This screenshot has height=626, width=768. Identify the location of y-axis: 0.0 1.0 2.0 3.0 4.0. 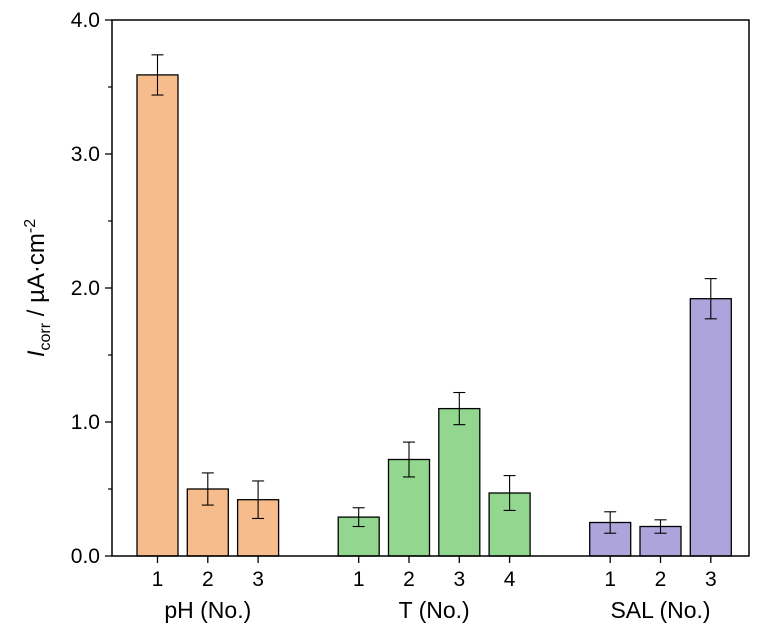
(91, 288).